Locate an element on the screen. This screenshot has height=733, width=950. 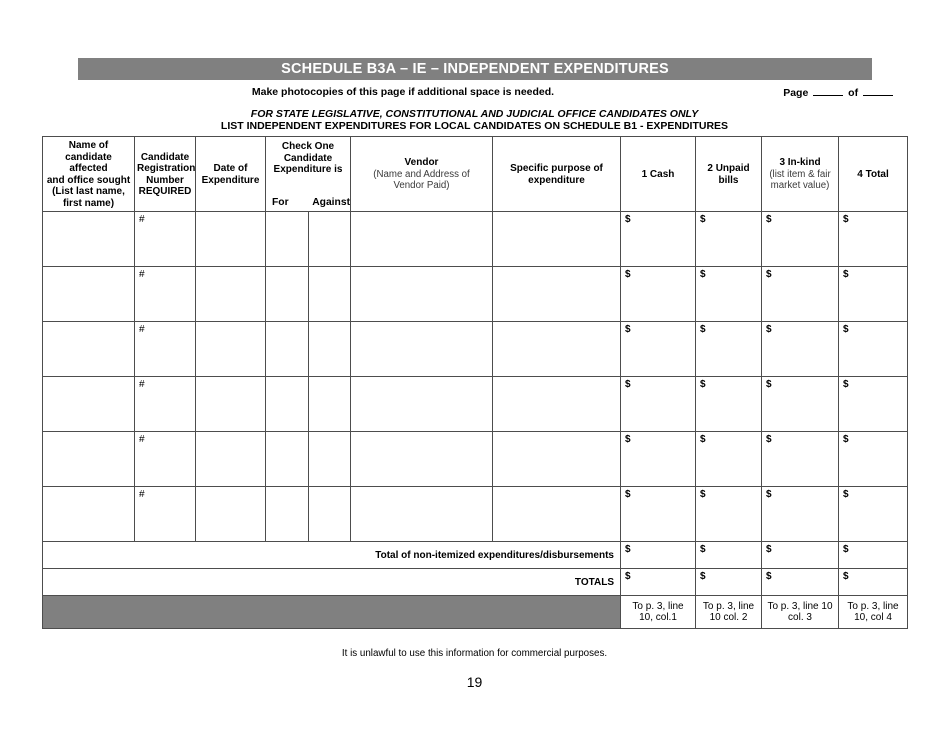
totals-cash: $ is located at coordinates (658, 582).